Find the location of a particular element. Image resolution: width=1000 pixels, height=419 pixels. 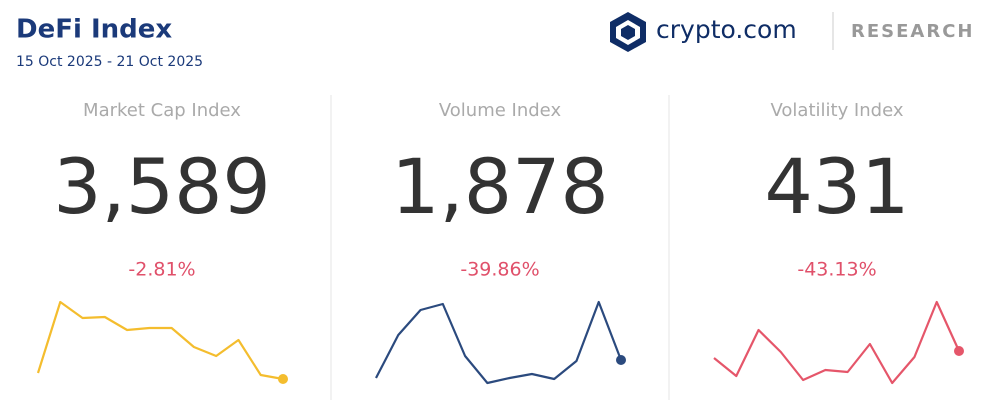

logo-icon is located at coordinates (628, 32).